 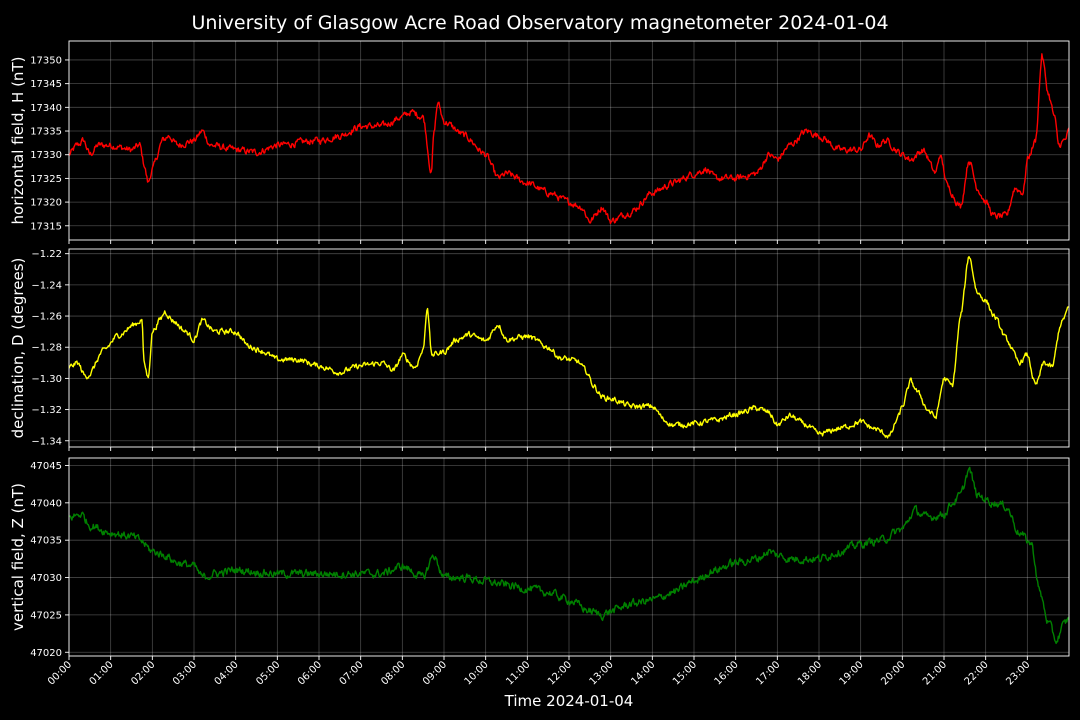 I want to click on y-tick-label: −1.22, so click(x=46, y=254).